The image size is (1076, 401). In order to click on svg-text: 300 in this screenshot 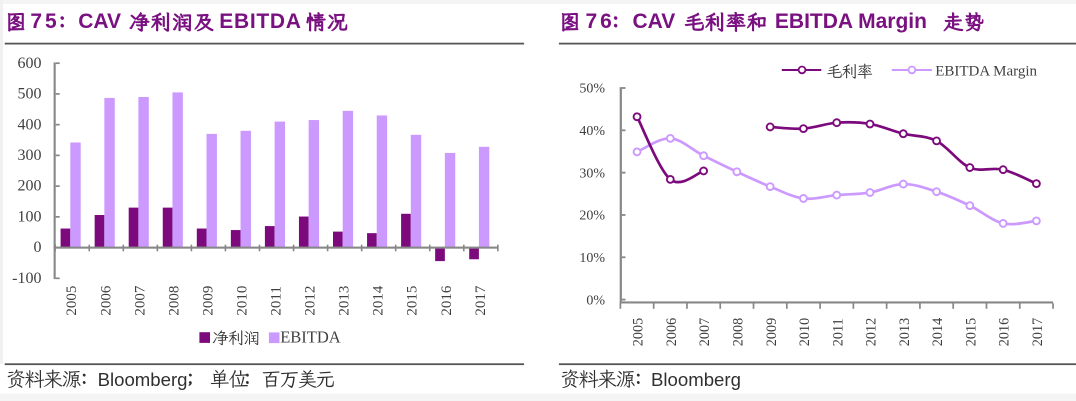, I will do `click(30, 155)`.